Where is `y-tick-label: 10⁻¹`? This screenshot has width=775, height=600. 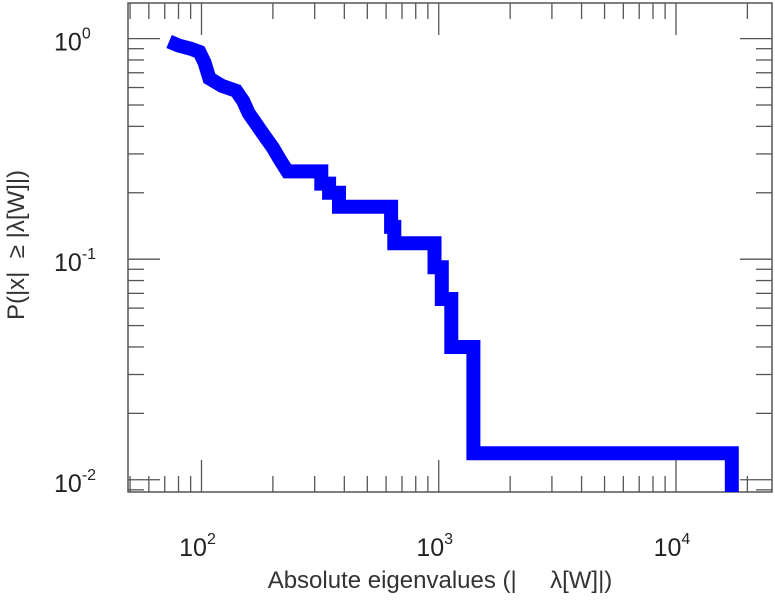
y-tick-label: 10⁻¹ is located at coordinates (75, 261).